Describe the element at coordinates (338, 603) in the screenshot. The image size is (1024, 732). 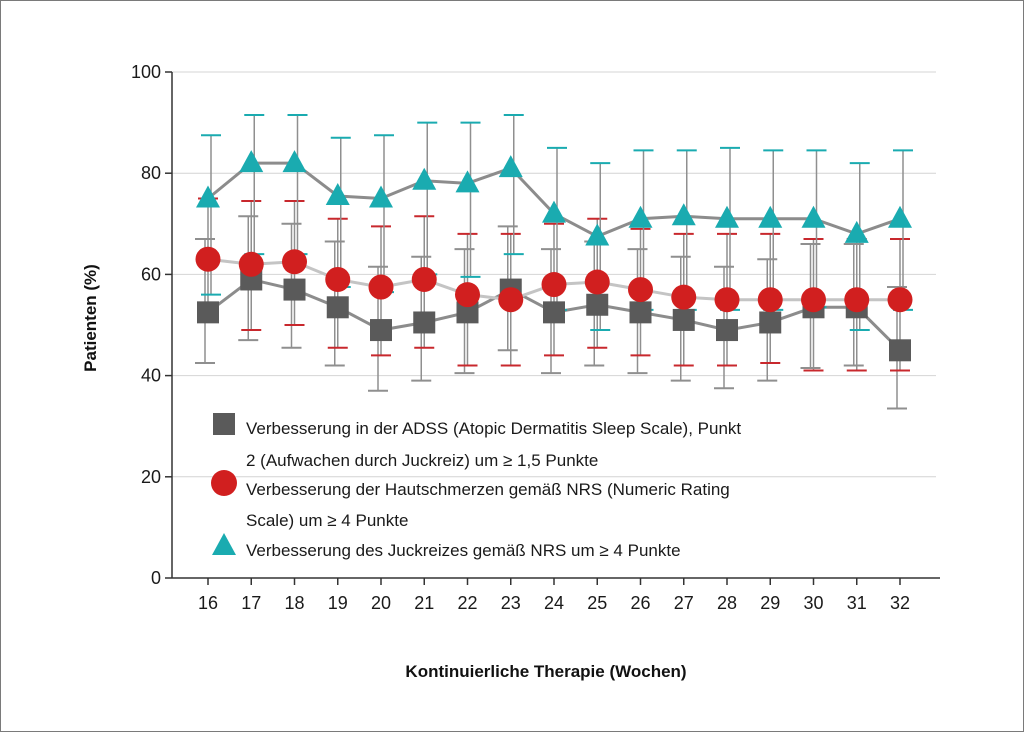
I see `x-tick-label: 19` at that location.